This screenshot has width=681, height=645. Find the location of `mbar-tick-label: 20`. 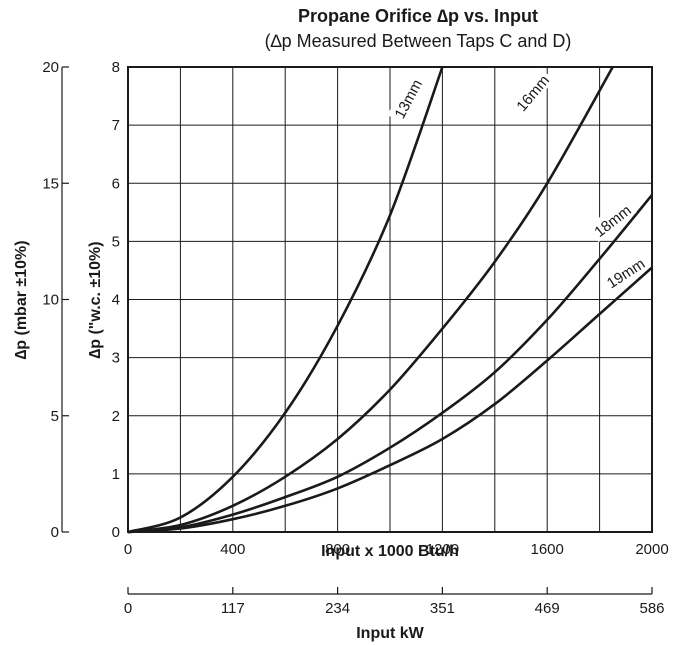

mbar-tick-label: 20 is located at coordinates (50, 67).